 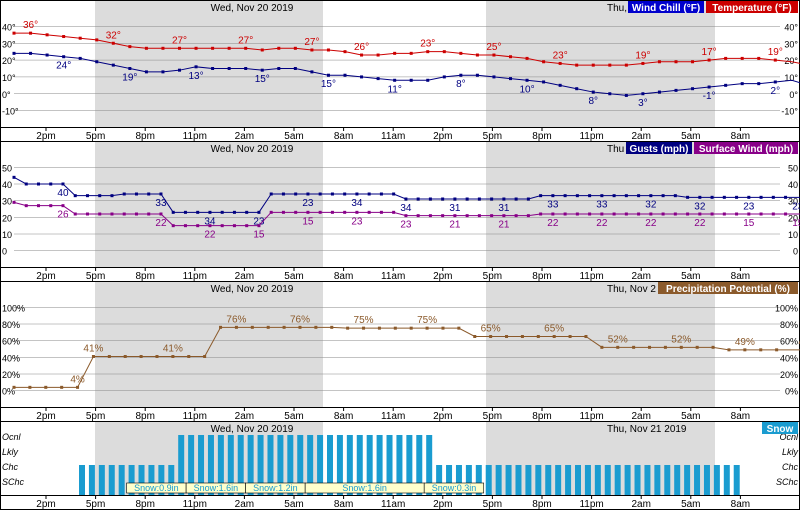 I want to click on snow-level-left-2: Chc, so click(x=10, y=467).